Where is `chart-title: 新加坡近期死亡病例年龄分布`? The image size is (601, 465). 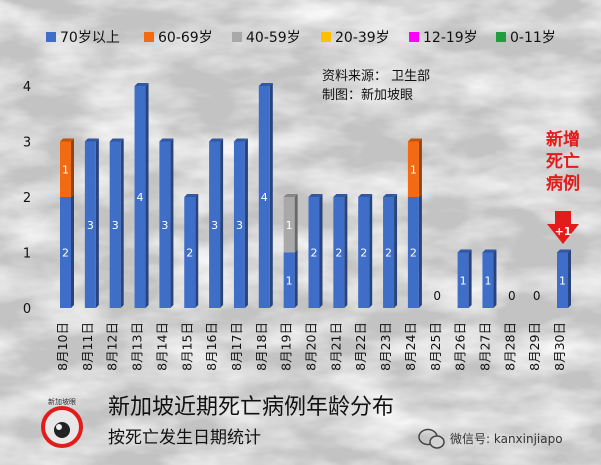
chart-title: 新加坡近期死亡病例年龄分布 is located at coordinates (251, 407).